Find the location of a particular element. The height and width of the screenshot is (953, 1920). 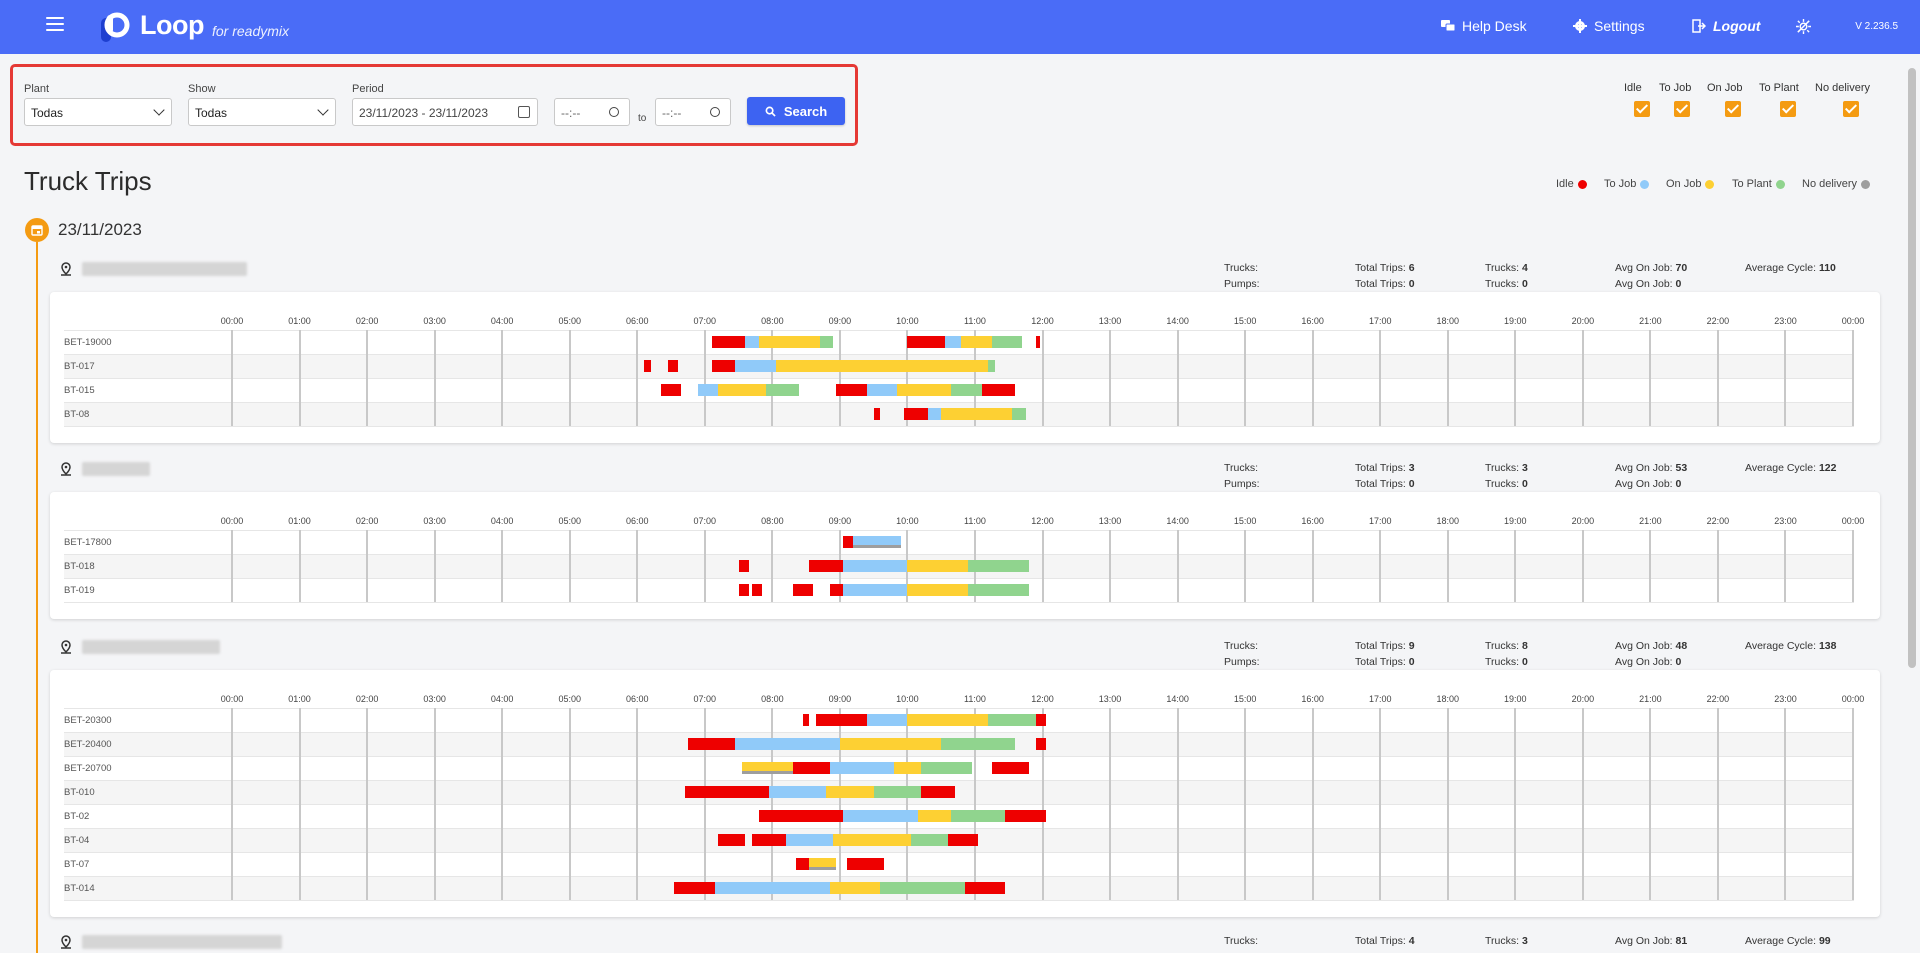

period-input: 23/11/2023 - 23/11/2023 is located at coordinates (445, 112).